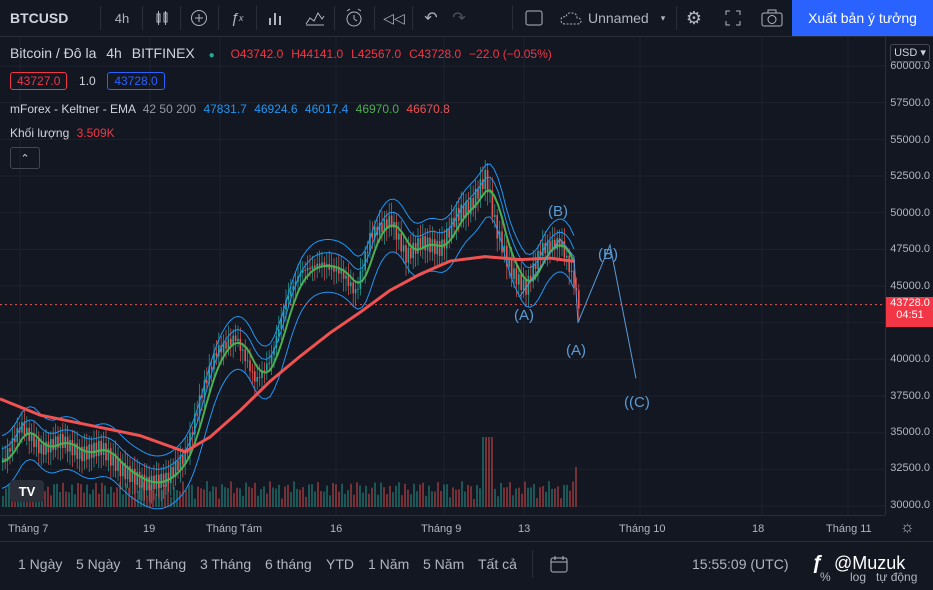 The height and width of the screenshot is (590, 933). I want to click on undo-icon: ↶, so click(431, 18).